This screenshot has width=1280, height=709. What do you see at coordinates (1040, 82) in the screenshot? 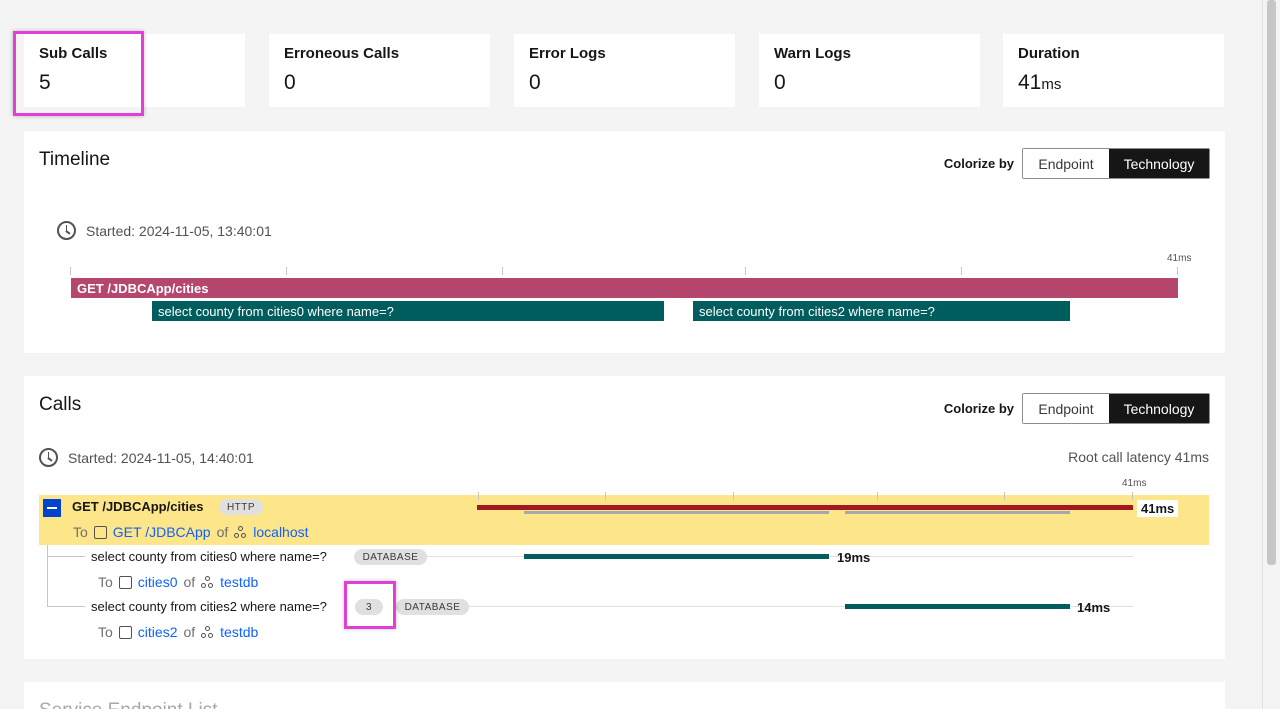
I see `stat-value: 41ms` at bounding box center [1040, 82].